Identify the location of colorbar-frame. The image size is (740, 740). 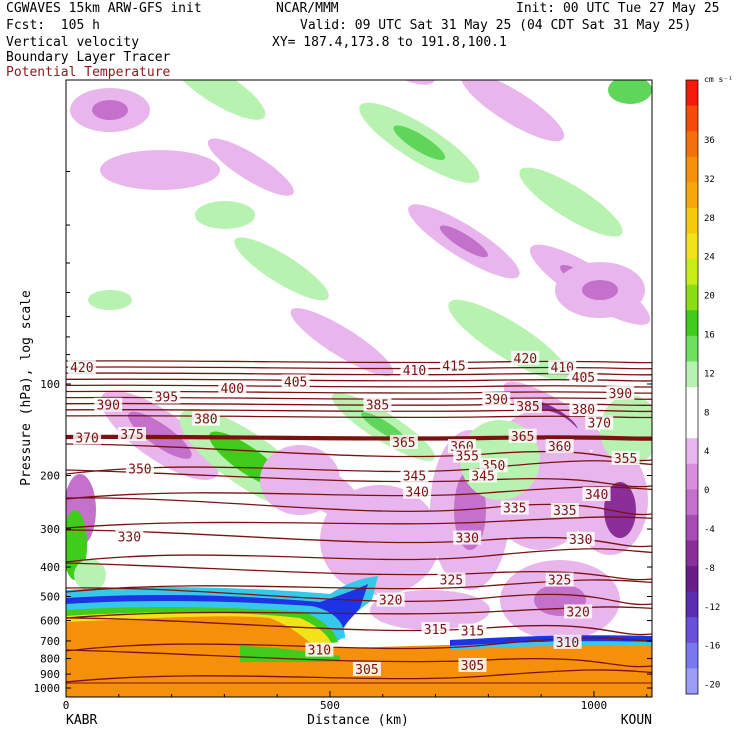
(692, 387).